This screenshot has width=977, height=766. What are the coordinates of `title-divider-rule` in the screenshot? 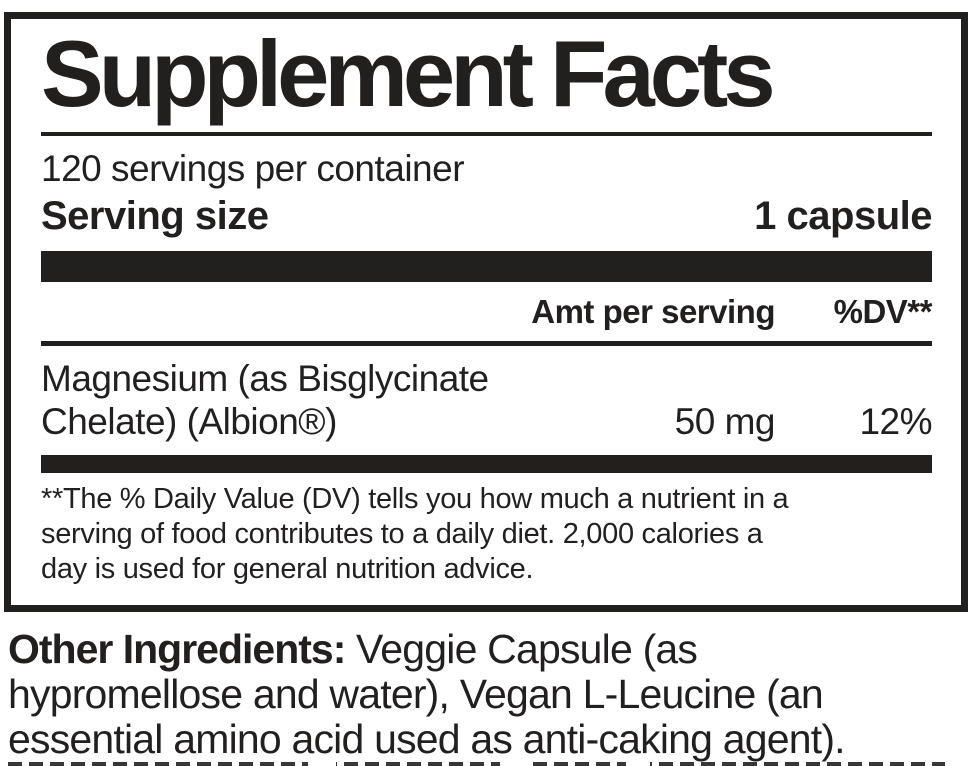 It's located at (486, 134).